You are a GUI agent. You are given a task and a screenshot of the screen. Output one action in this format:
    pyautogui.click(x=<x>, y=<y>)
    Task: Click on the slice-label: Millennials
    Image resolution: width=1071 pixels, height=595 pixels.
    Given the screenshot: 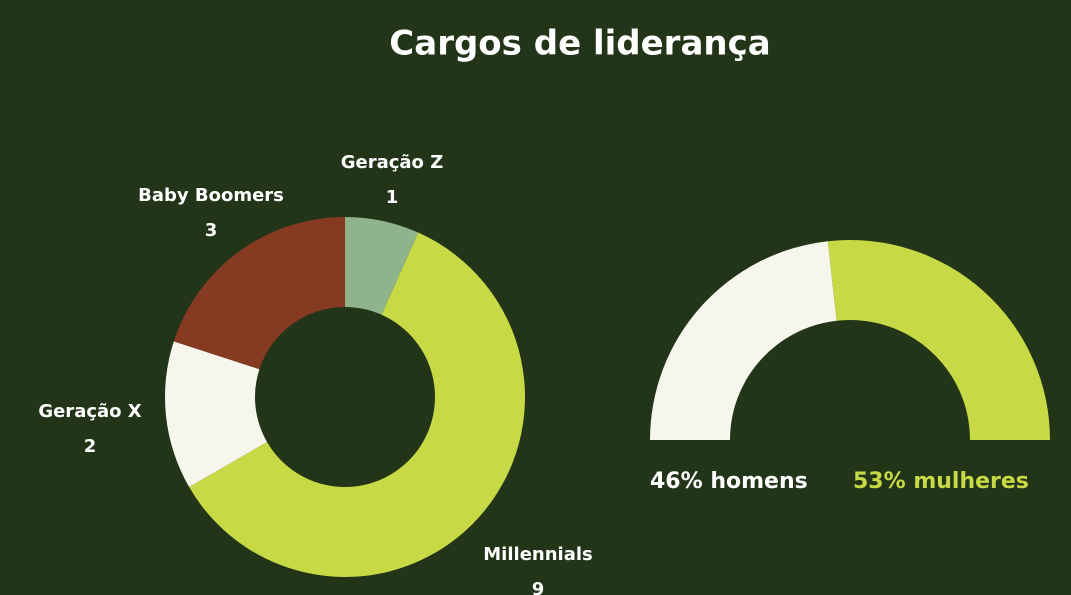 What is the action you would take?
    pyautogui.click(x=537, y=554)
    